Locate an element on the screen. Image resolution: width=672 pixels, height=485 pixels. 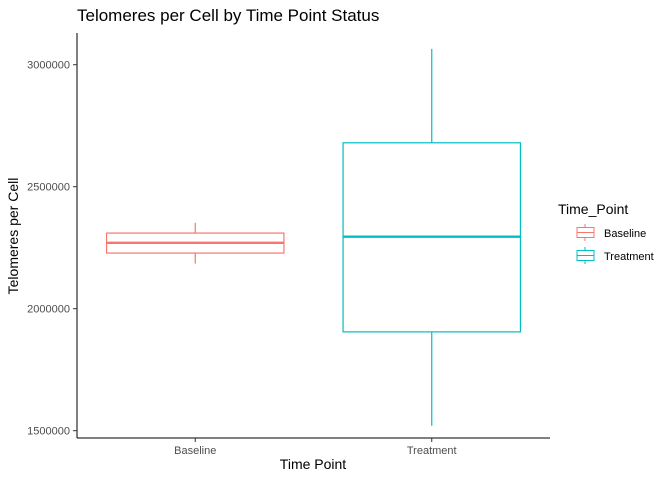
x-axis-ticks: Baseline Treatment is located at coordinates (315, 447).